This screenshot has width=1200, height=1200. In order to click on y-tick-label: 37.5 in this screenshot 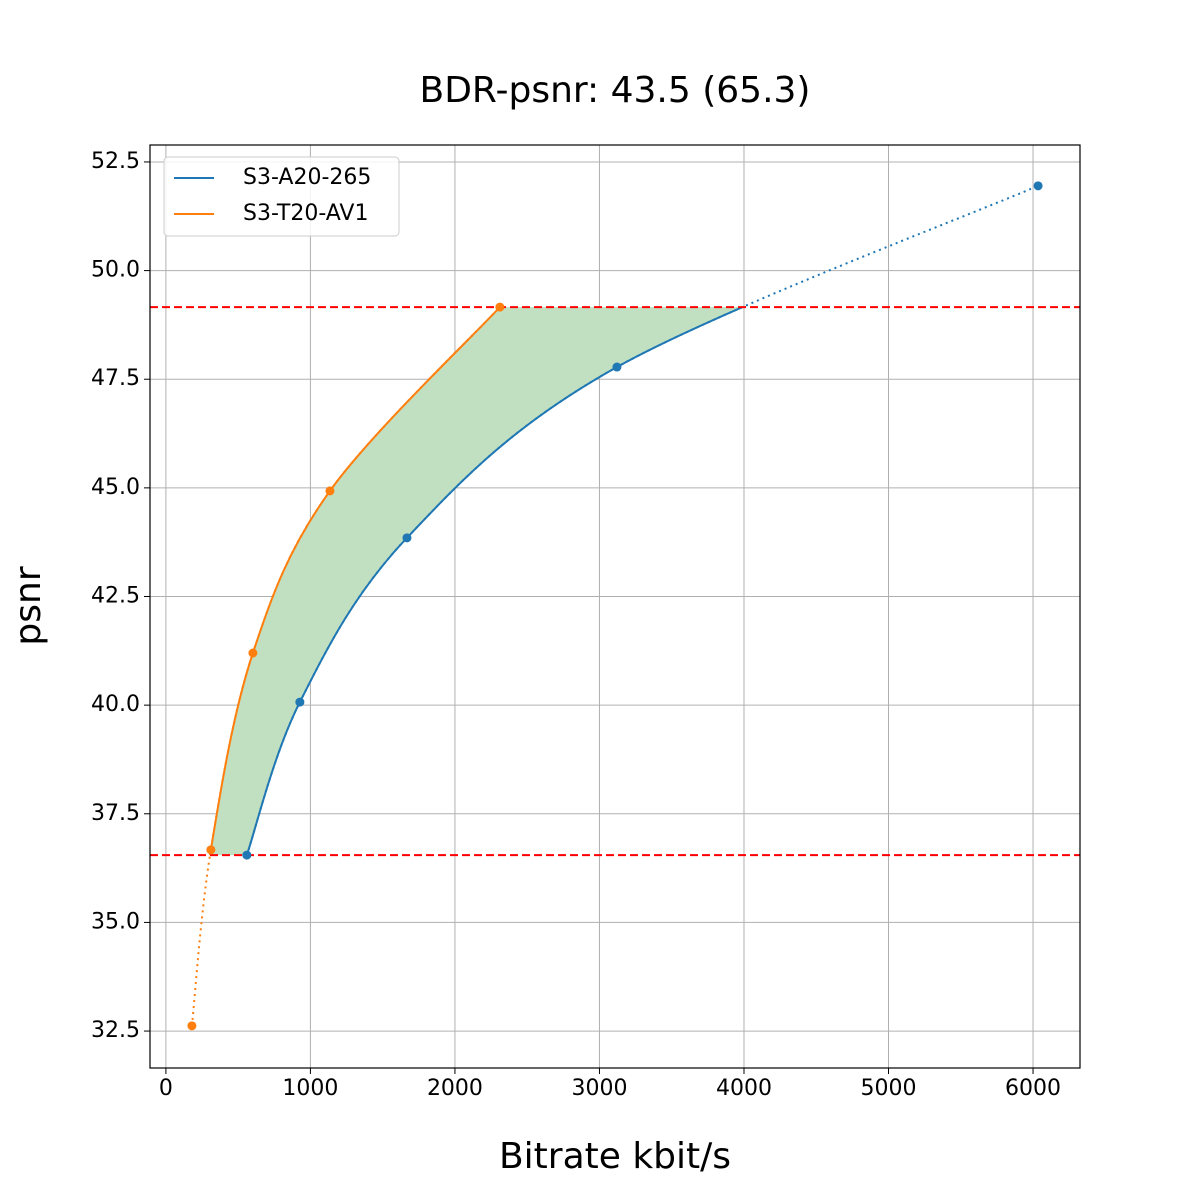, I will do `click(115, 813)`.